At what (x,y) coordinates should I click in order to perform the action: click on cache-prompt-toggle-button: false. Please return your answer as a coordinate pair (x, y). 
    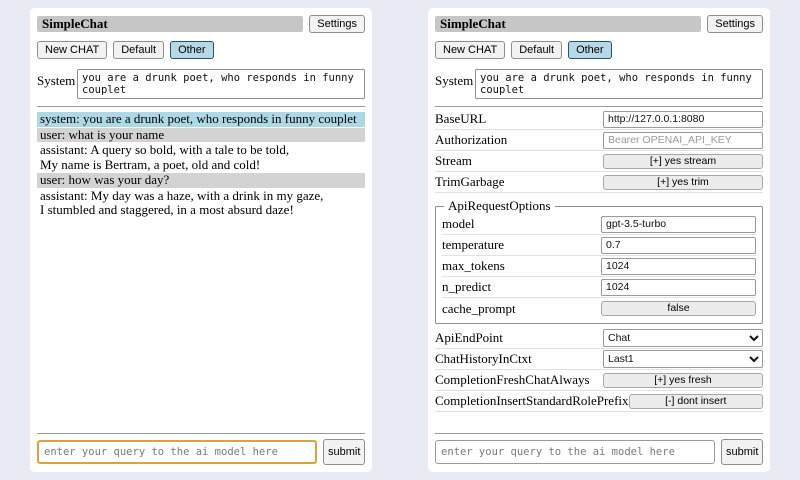
    Looking at the image, I should click on (678, 308).